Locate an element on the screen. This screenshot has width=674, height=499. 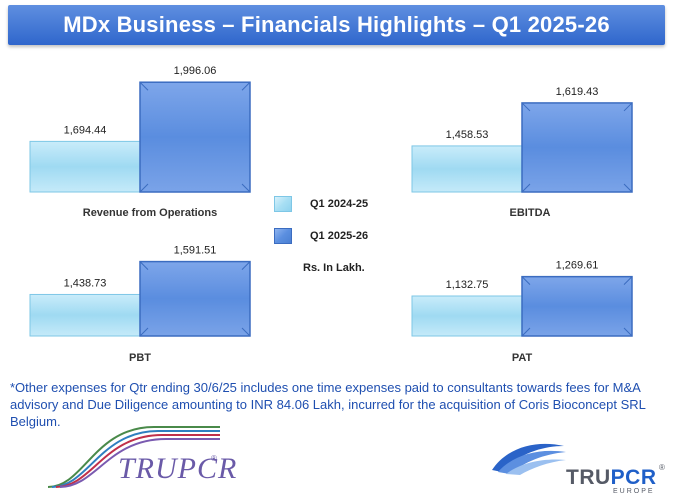
label-pat-curr: 1,269.61 is located at coordinates (577, 266).